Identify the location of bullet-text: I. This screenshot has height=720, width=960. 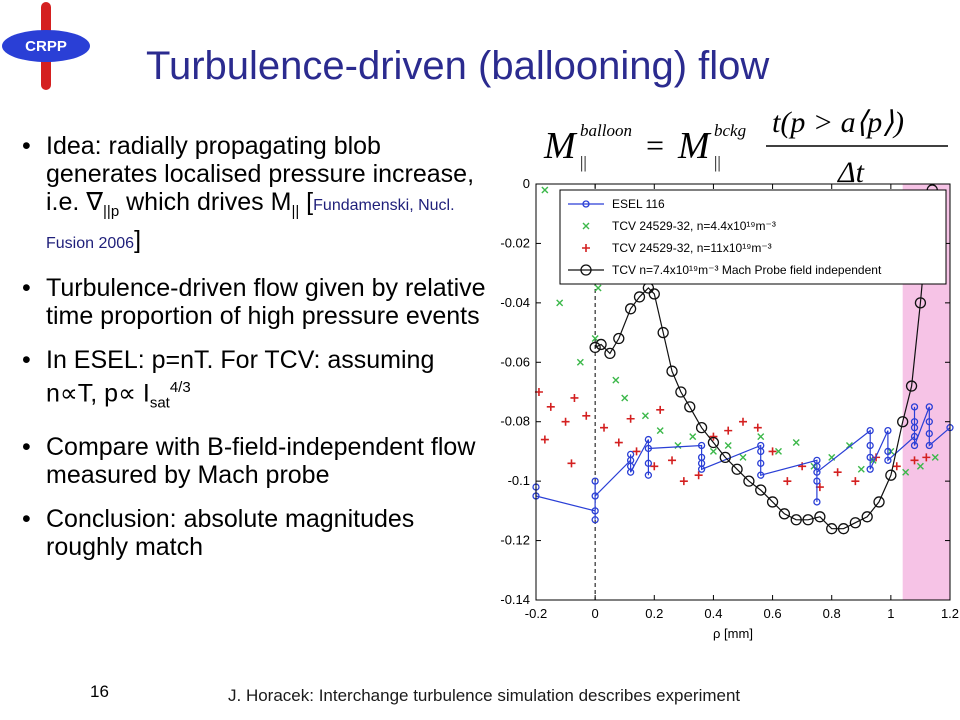
(142, 393).